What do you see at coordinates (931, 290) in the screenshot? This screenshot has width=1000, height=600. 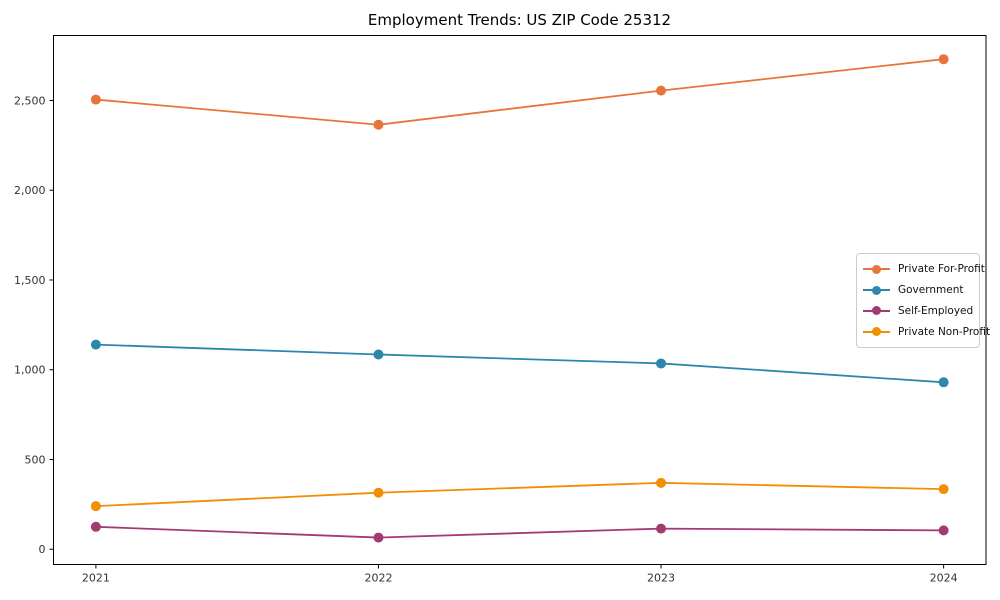 I see `legend-item-label: Government` at bounding box center [931, 290].